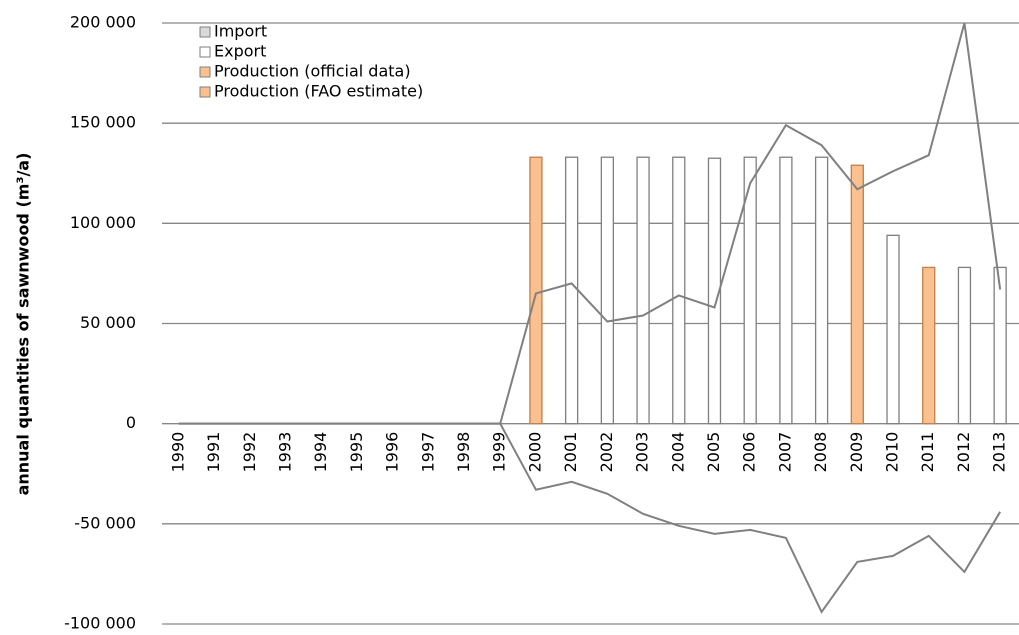 The image size is (1019, 635). I want to click on x-tick-label: 1995, so click(356, 452).